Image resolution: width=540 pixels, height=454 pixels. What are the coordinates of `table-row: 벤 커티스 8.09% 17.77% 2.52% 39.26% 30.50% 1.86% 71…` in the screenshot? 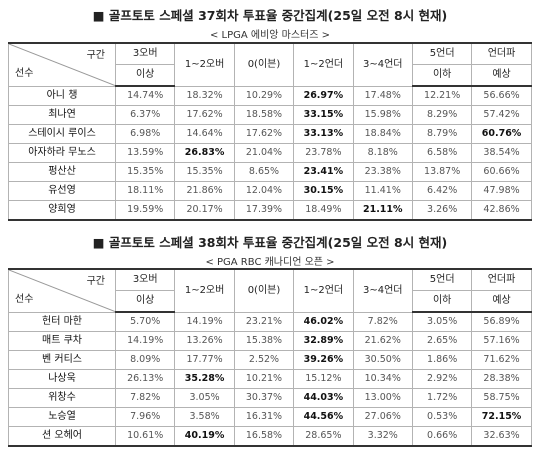 It's located at (270, 360).